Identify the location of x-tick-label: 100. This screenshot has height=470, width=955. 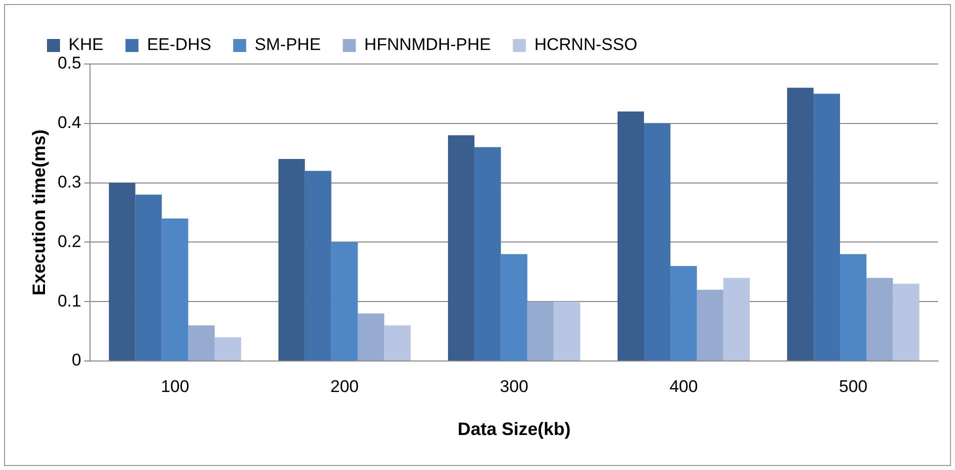
(175, 386).